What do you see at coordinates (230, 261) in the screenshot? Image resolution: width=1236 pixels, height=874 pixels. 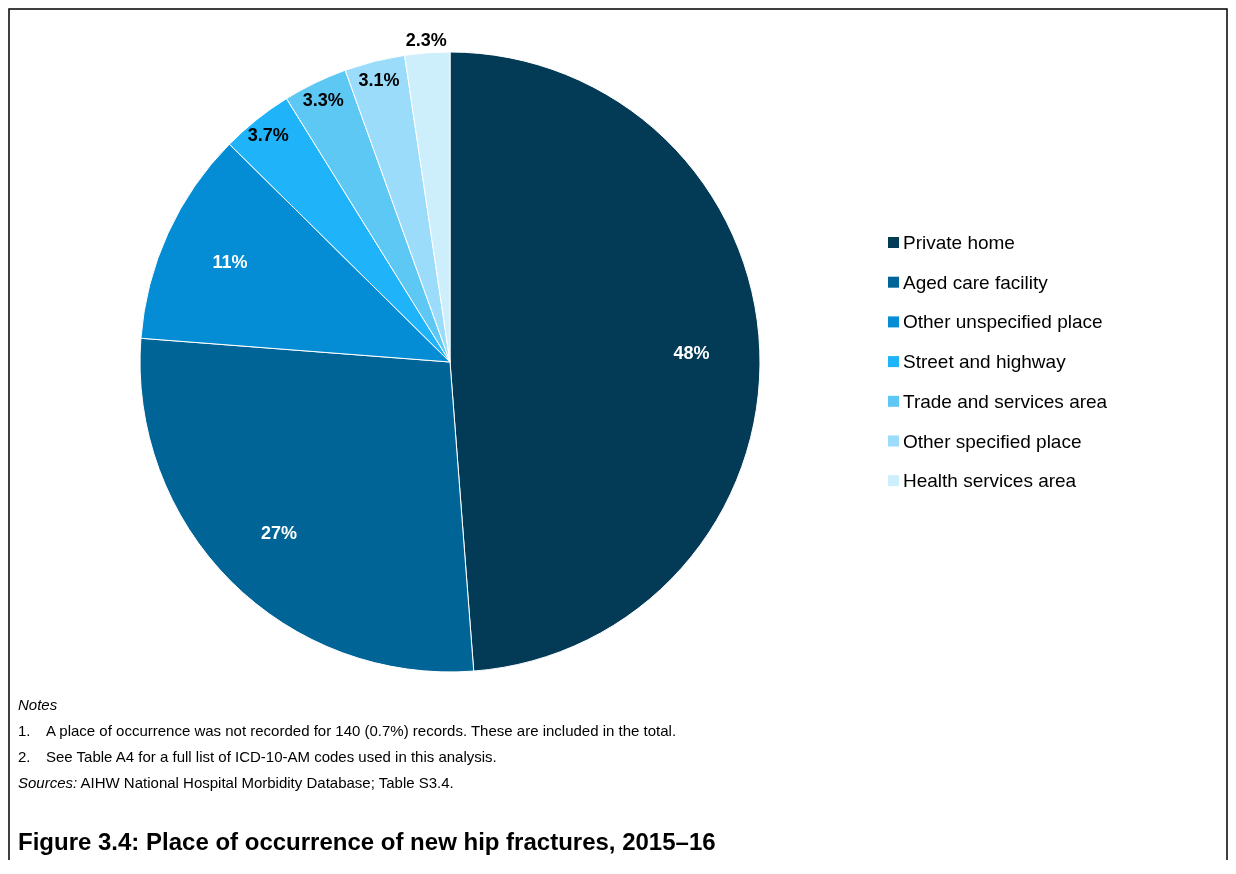 I see `data-label: 11%` at bounding box center [230, 261].